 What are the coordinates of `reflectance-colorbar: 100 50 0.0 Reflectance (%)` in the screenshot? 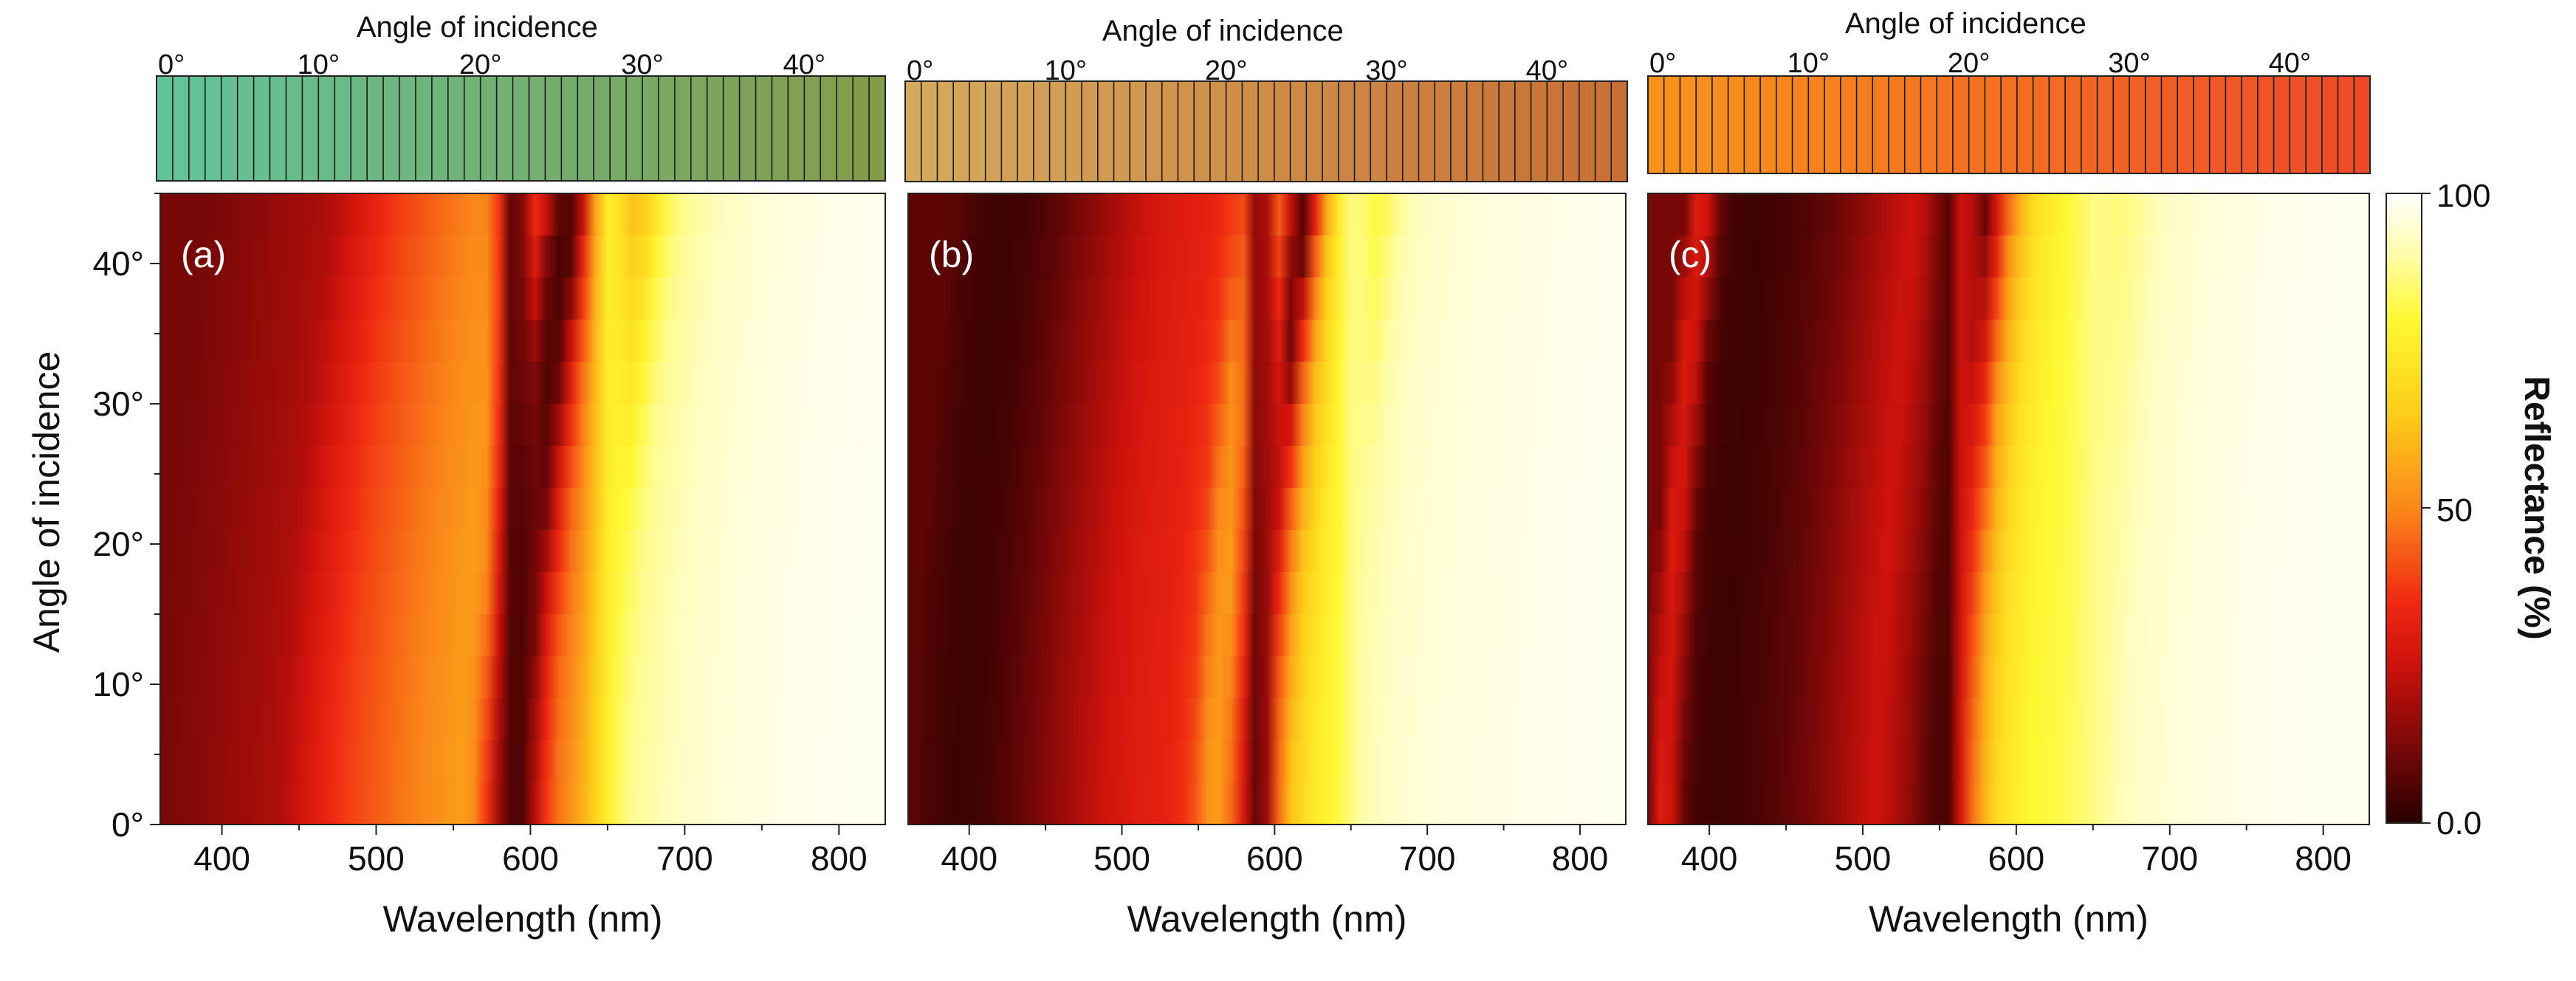 It's located at (2471, 509).